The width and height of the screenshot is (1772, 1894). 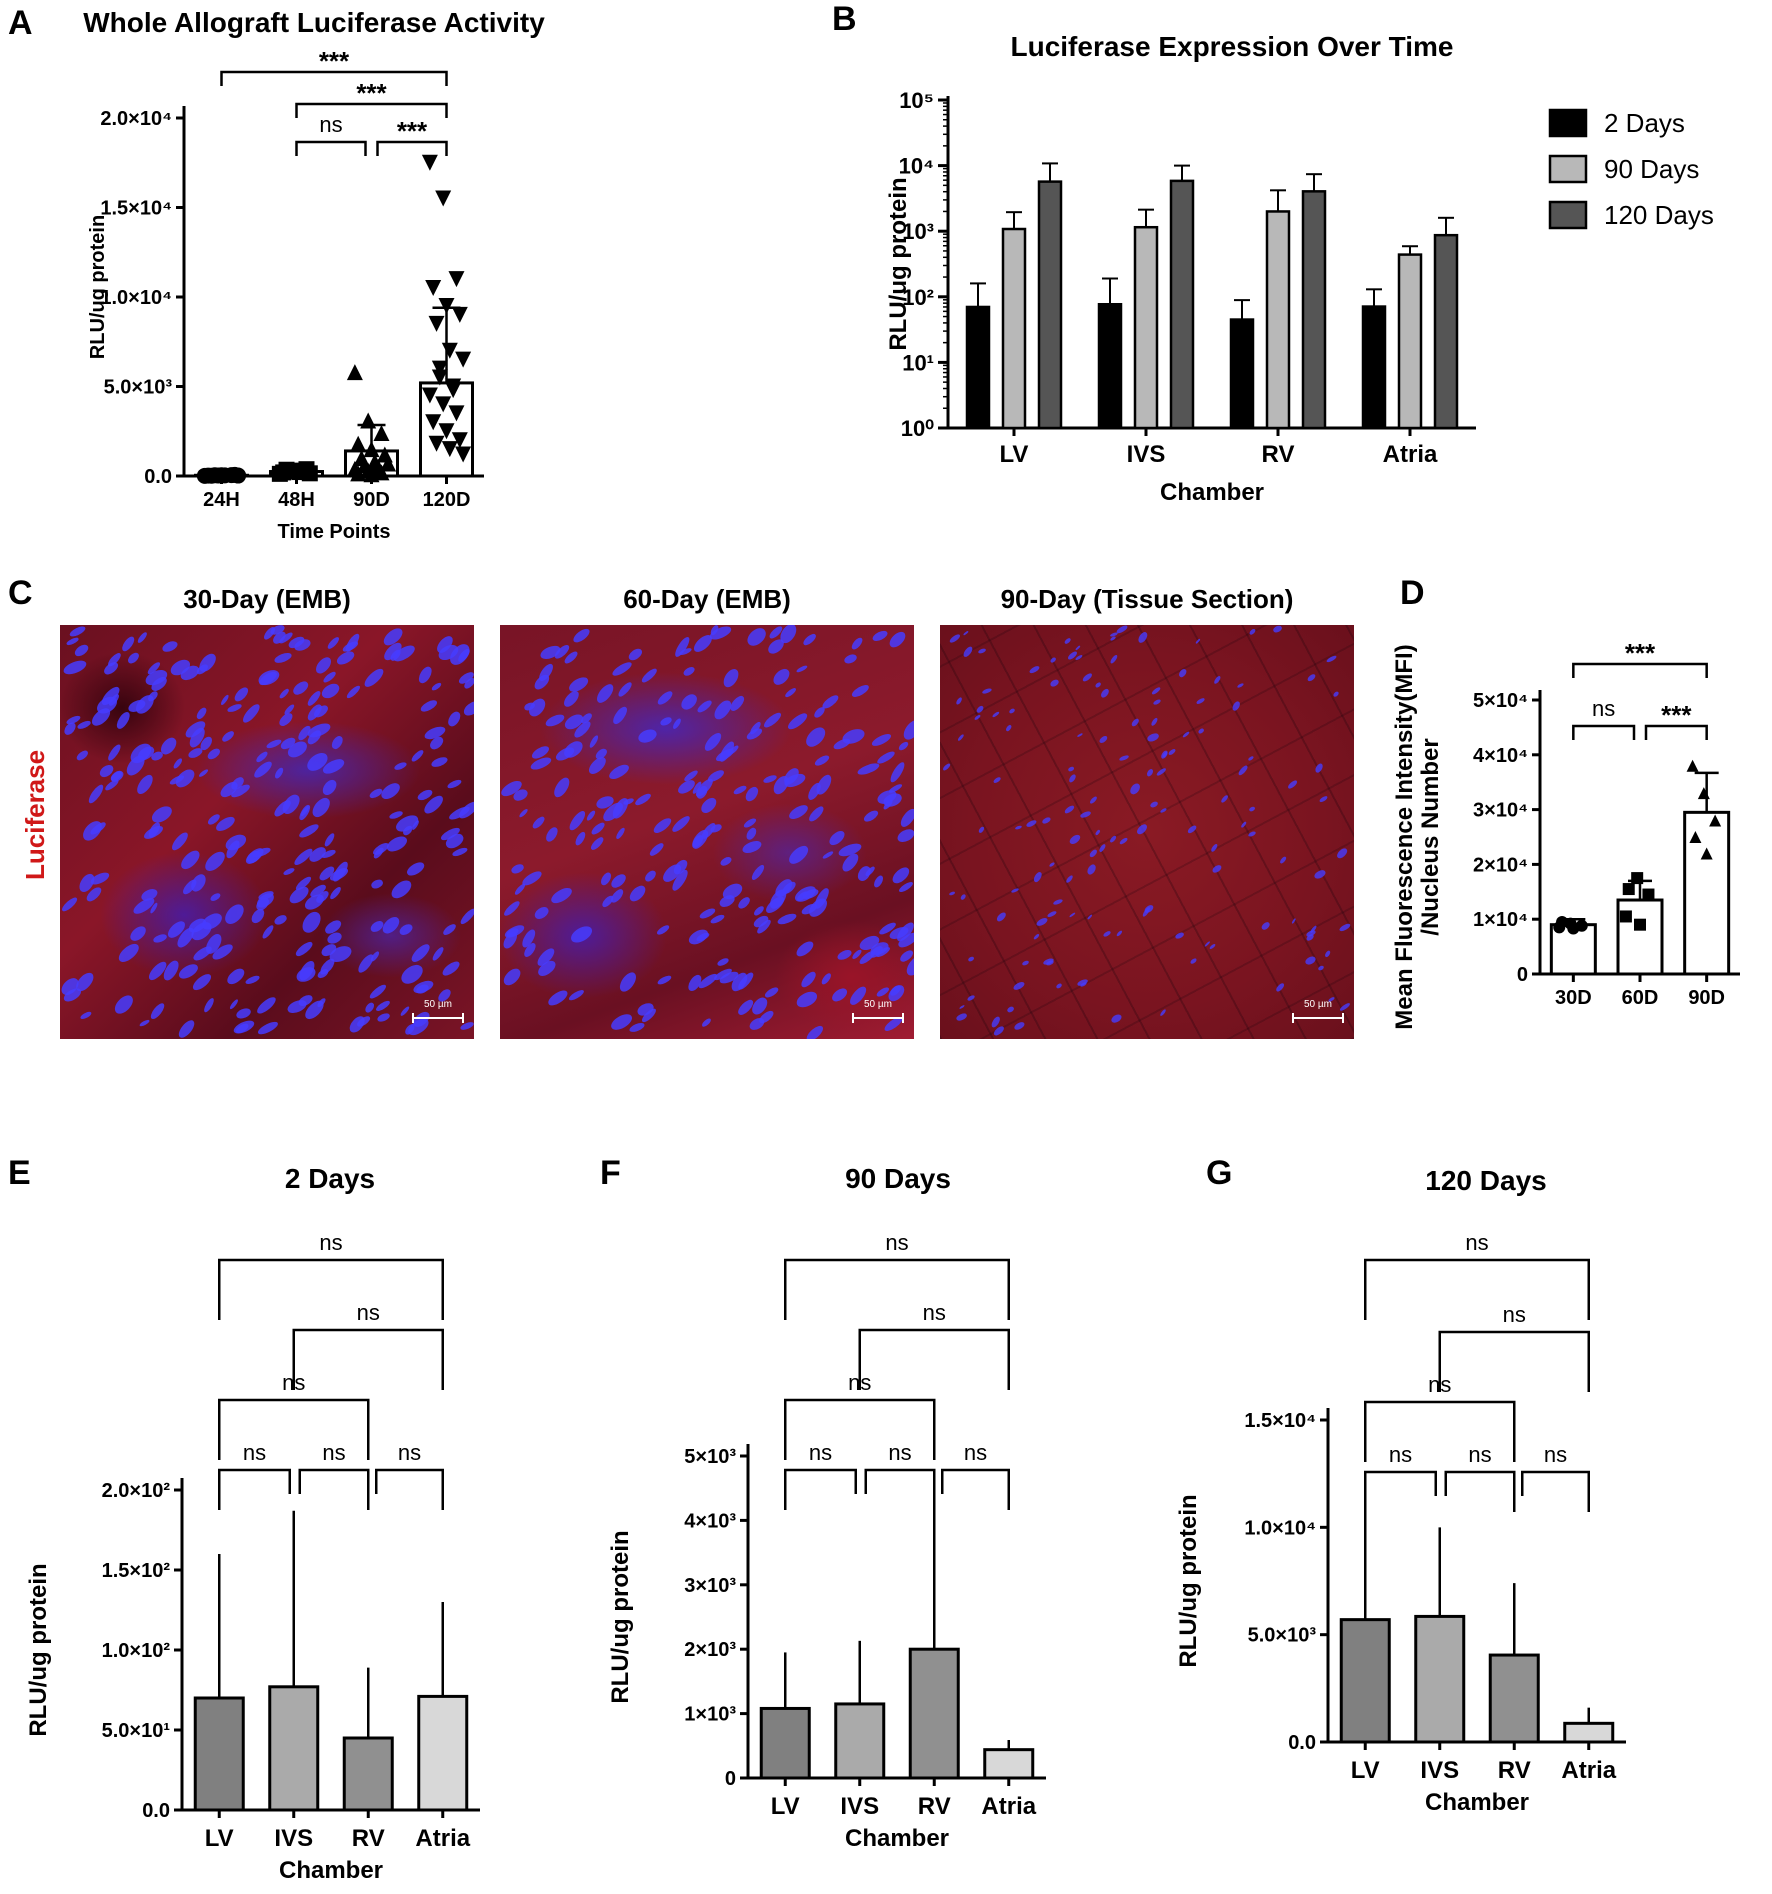 I want to click on y-tick-label: 10⁴, so click(x=916, y=166).